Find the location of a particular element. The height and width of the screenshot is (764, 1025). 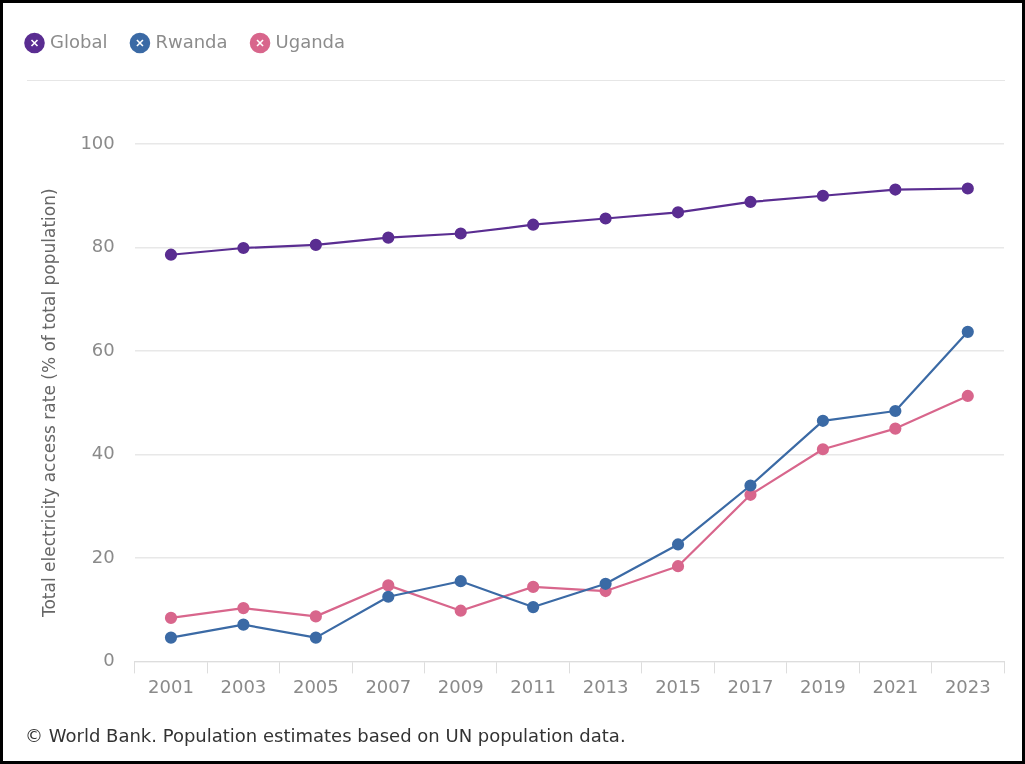

x-tick-label: 2021 is located at coordinates (895, 686).